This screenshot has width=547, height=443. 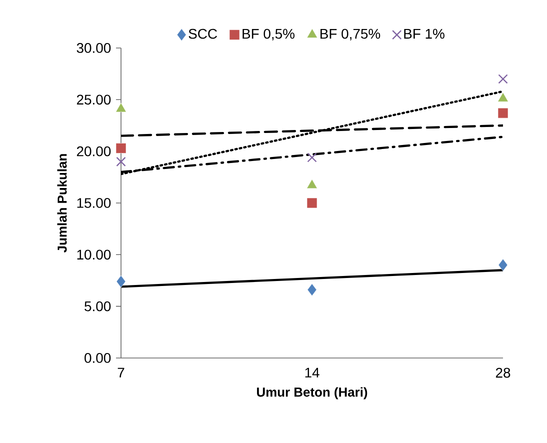 What do you see at coordinates (268, 34) in the screenshot?
I see `legend-label: BF 0,5%` at bounding box center [268, 34].